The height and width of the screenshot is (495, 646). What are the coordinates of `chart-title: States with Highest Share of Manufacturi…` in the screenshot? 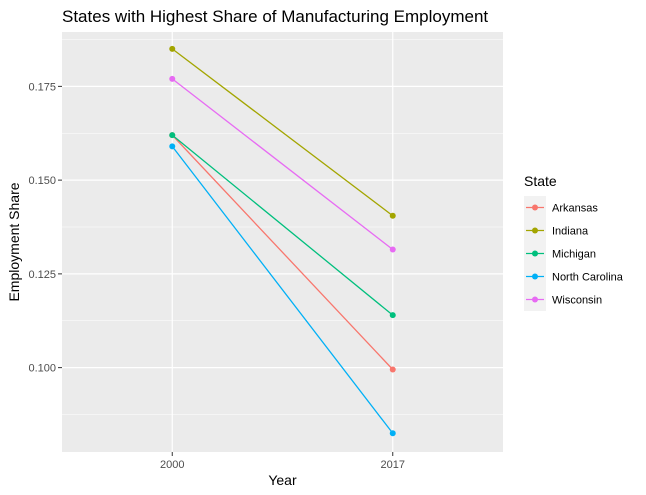 It's located at (275, 16).